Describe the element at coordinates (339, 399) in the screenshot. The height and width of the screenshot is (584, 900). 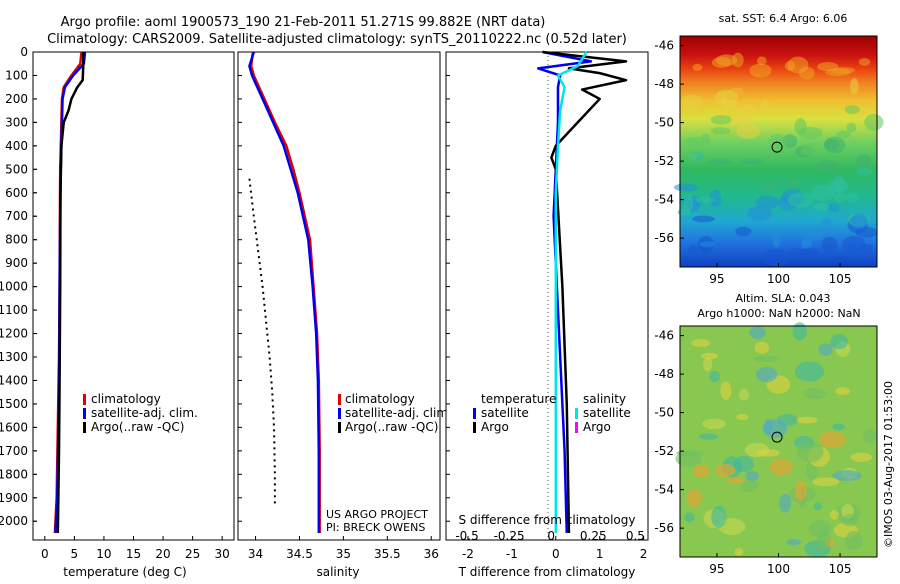
I see `legend-swatch-climatology` at that location.